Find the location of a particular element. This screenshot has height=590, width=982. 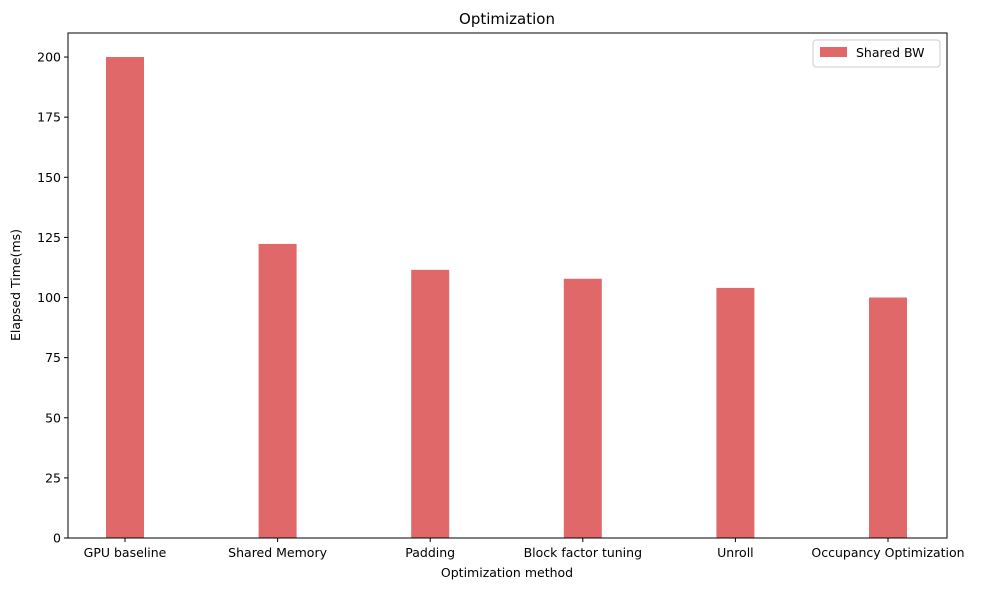

y-tick-label: 25 is located at coordinates (53, 477).